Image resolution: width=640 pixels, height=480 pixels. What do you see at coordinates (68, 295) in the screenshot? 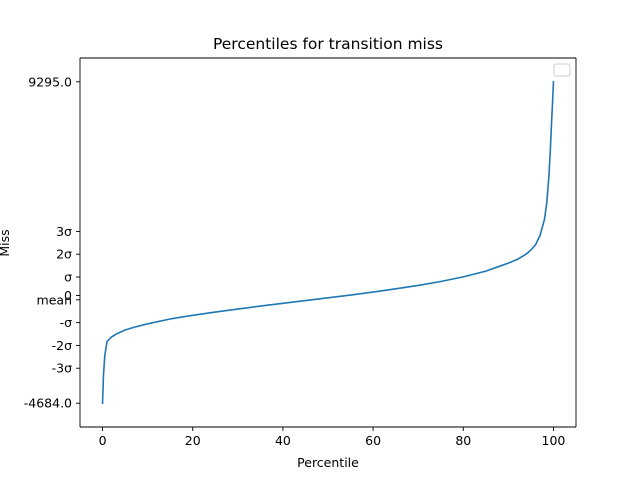
I see `y-tick-label: 0` at bounding box center [68, 295].